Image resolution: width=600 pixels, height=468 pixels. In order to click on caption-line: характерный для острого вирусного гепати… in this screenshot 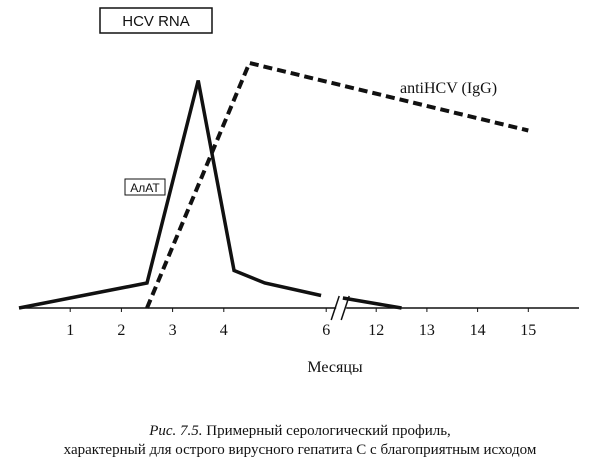, I will do `click(300, 450)`.